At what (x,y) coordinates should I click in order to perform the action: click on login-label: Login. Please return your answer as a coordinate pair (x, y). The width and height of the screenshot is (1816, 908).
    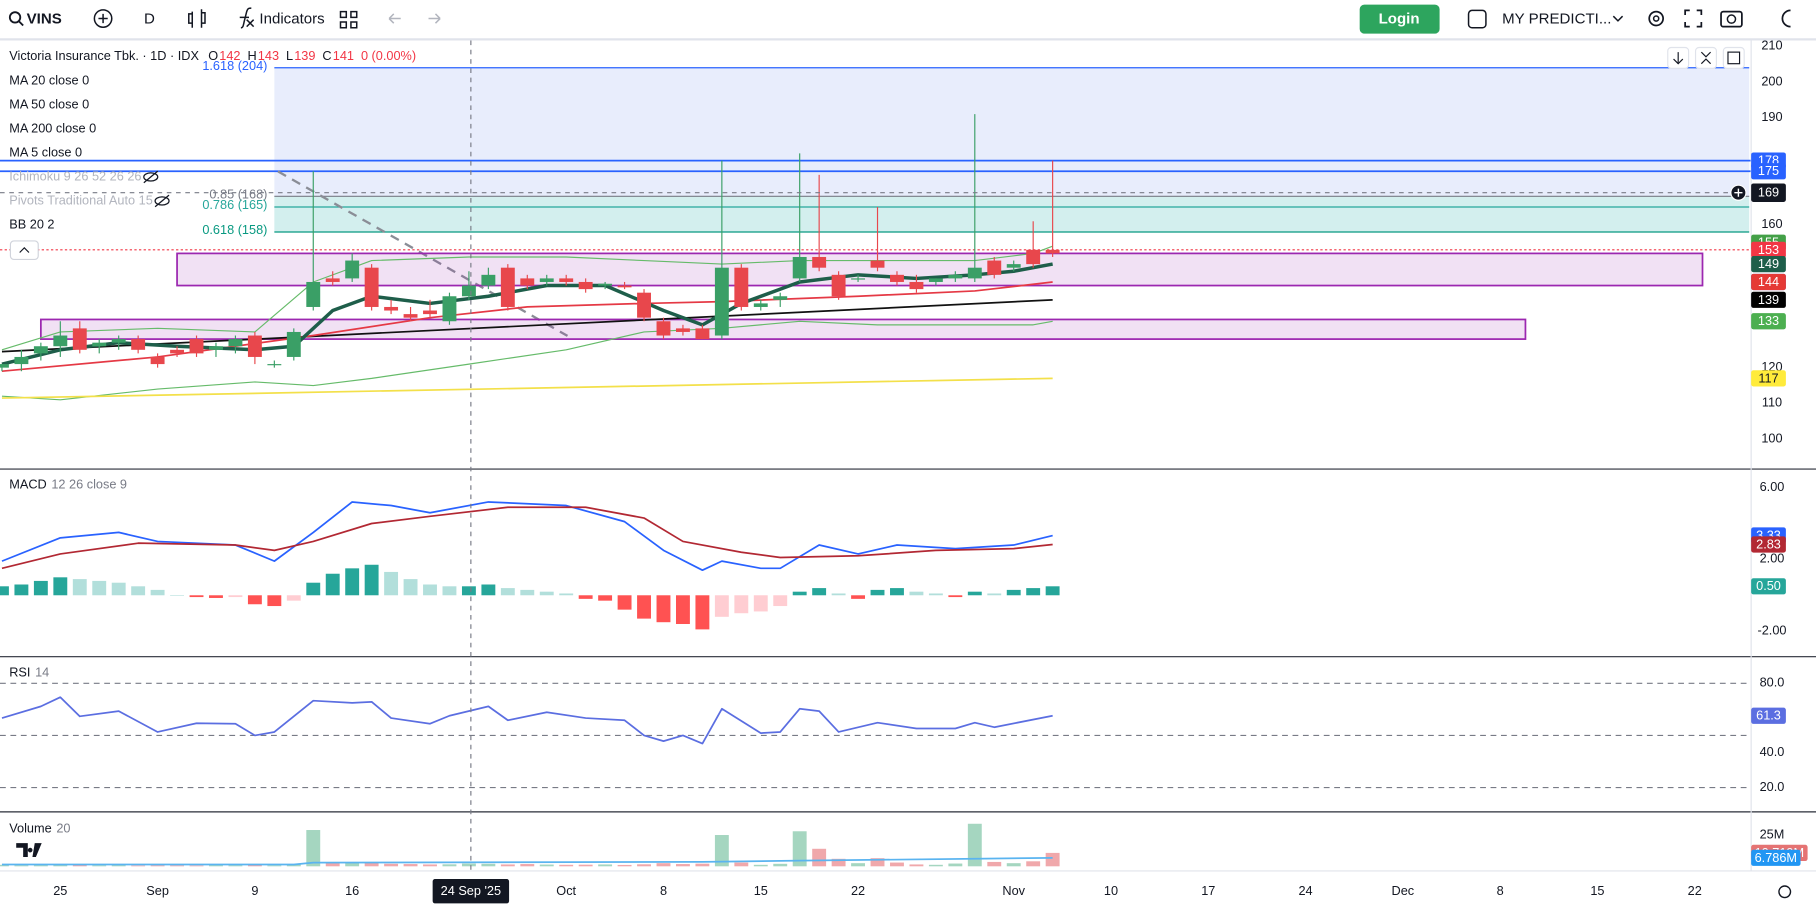
    Looking at the image, I should click on (1399, 19).